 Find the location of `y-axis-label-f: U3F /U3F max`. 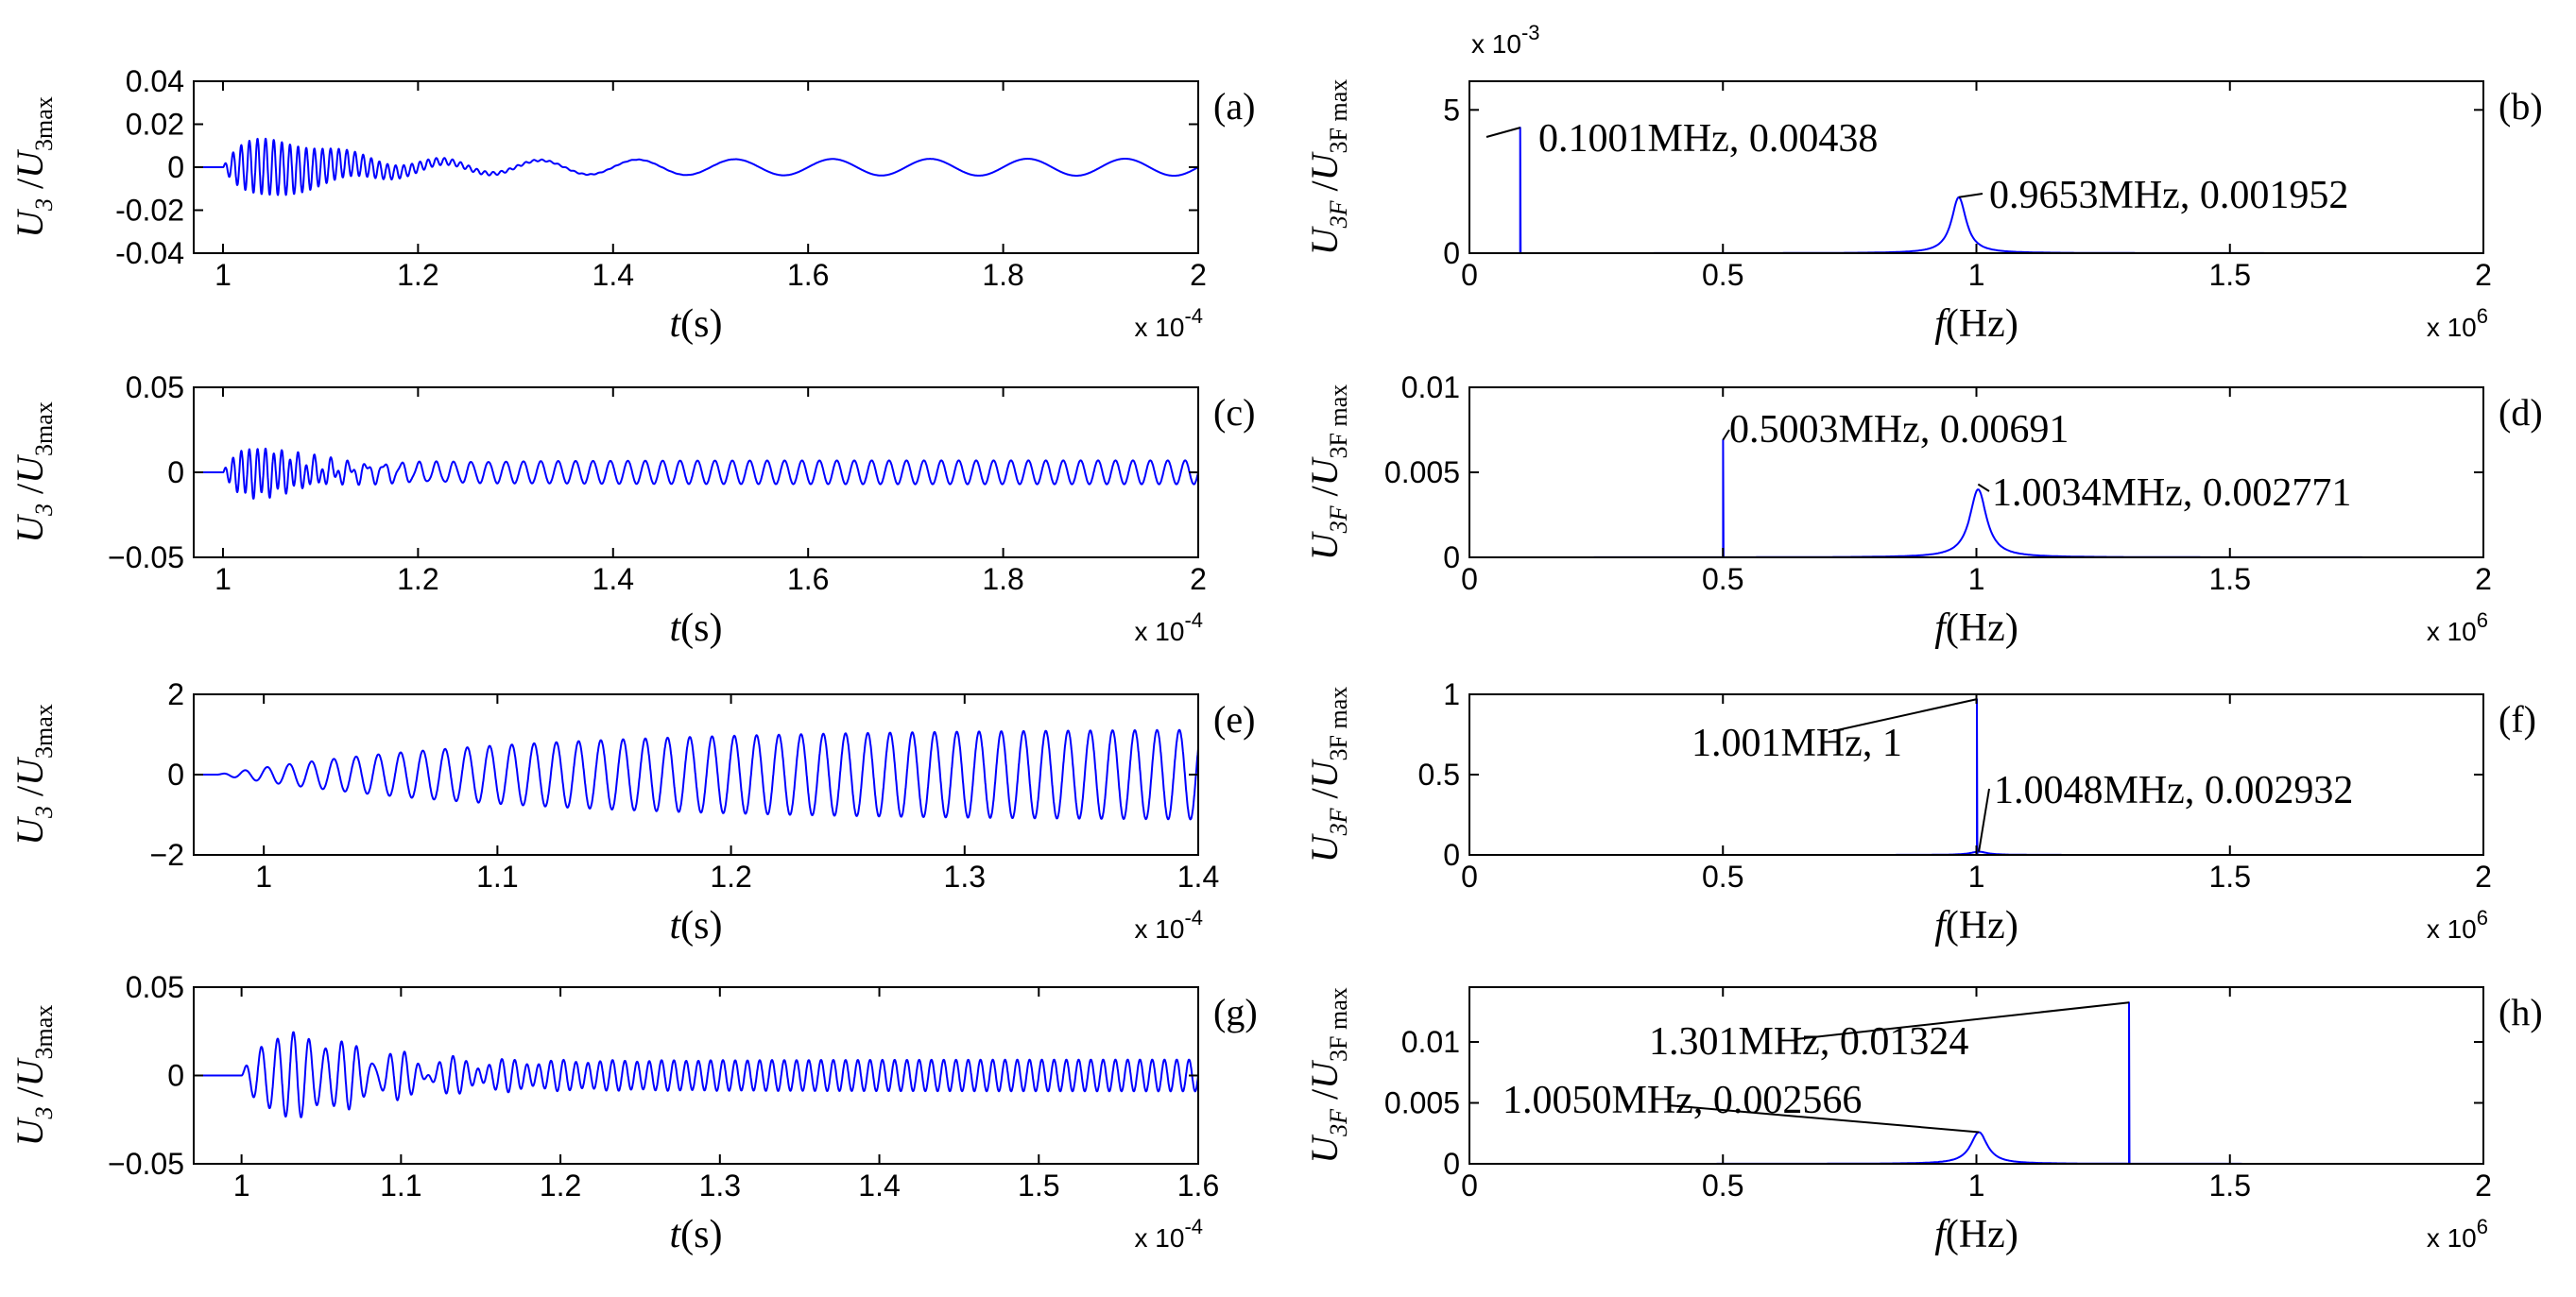

y-axis-label-f: U3F /U3F max is located at coordinates (1327, 775).